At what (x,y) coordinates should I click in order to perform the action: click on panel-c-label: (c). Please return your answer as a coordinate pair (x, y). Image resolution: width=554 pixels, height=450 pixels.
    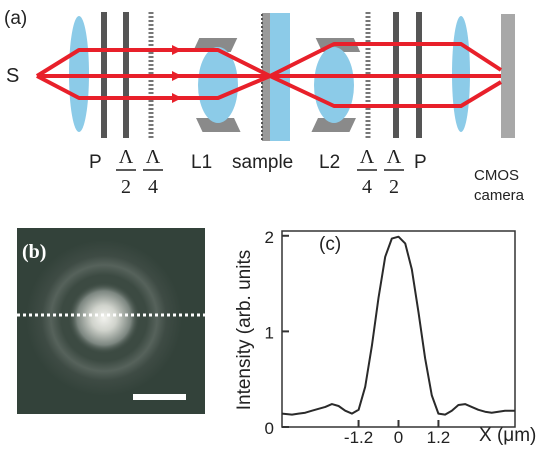
    Looking at the image, I should click on (330, 244).